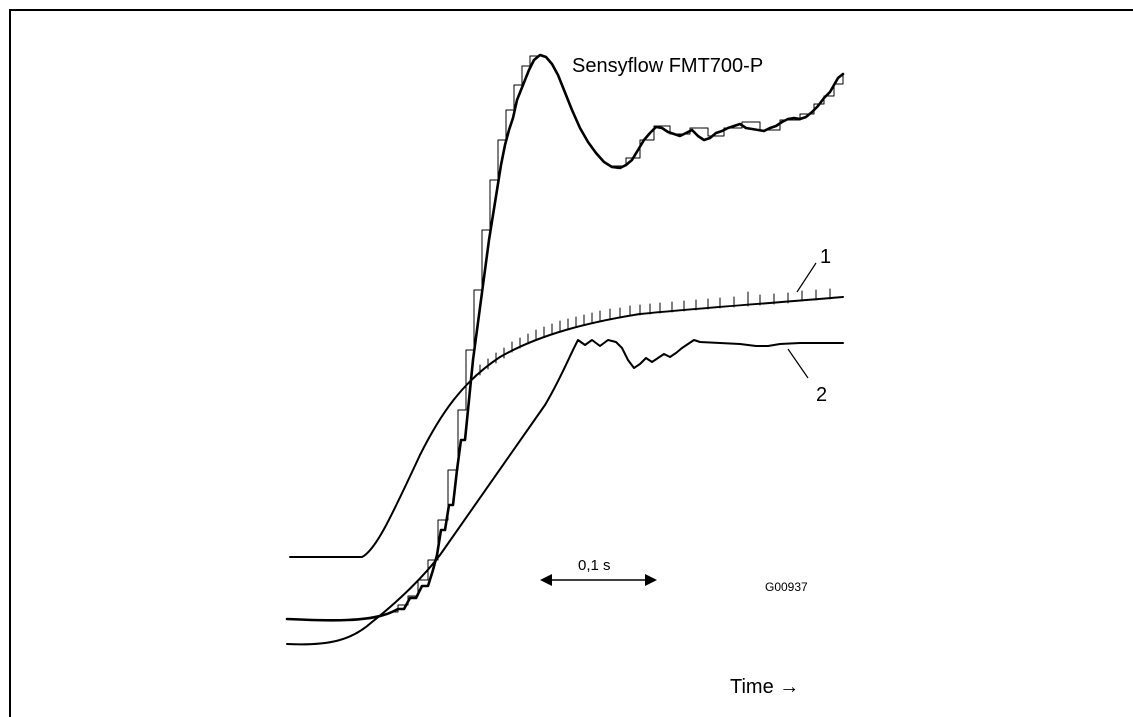 The image size is (1133, 717). What do you see at coordinates (825, 257) in the screenshot?
I see `curve-1-label: 1` at bounding box center [825, 257].